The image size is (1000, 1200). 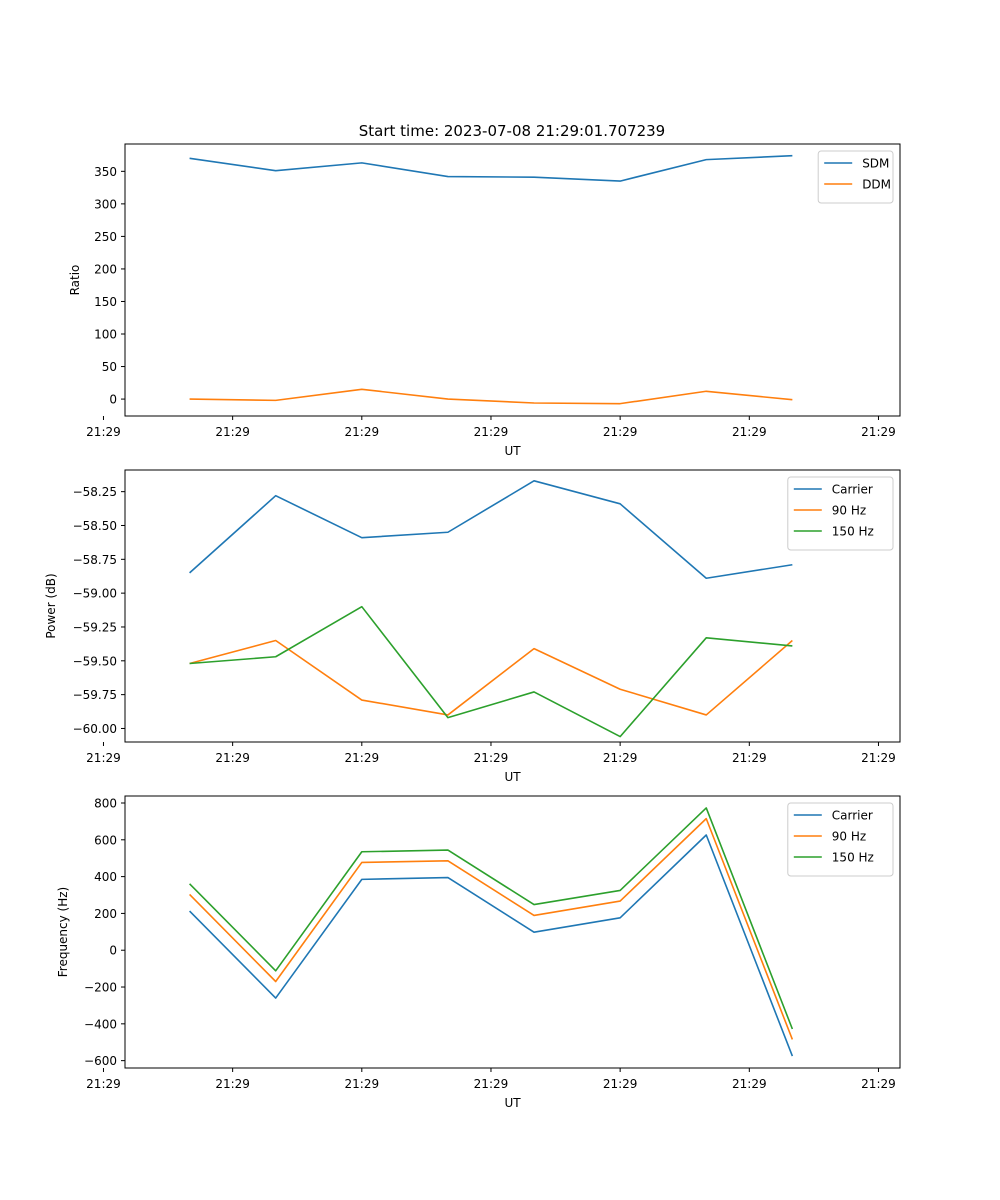 I want to click on frequency-y-tick-label: 200, so click(x=105, y=914).